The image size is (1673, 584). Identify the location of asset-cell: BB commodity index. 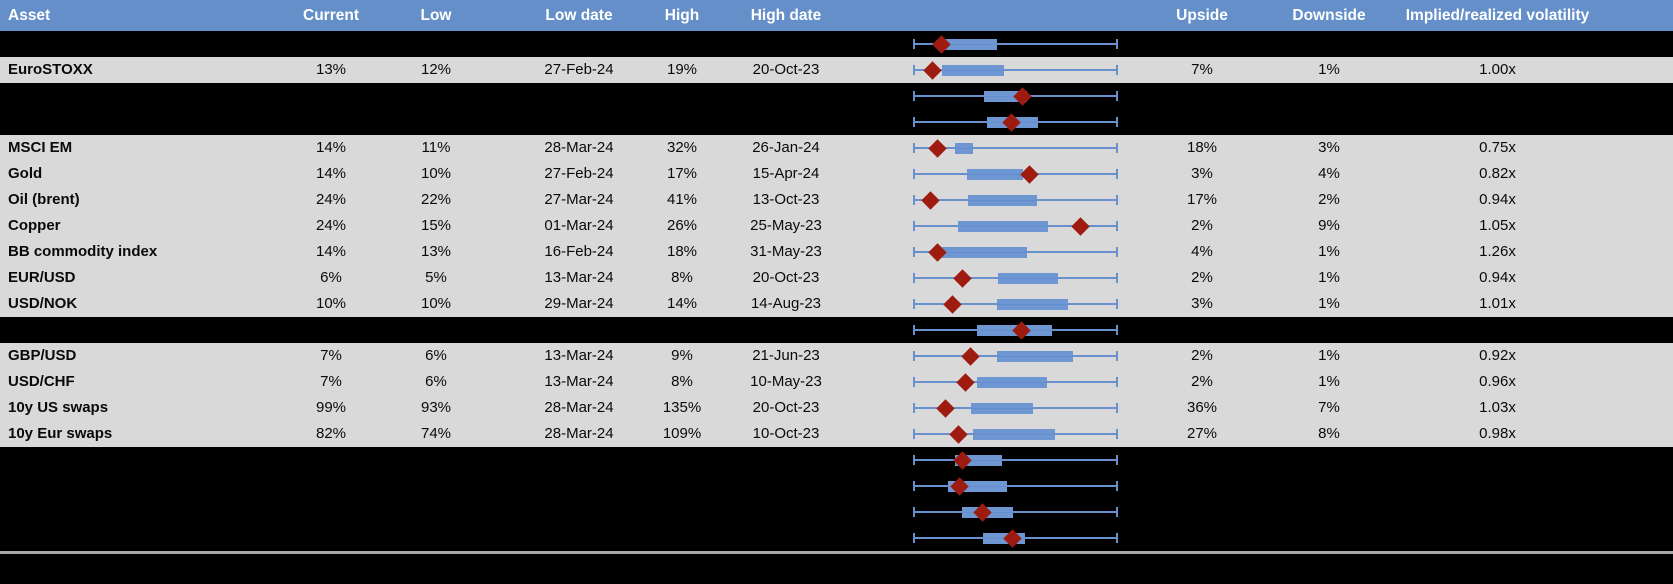
(83, 251).